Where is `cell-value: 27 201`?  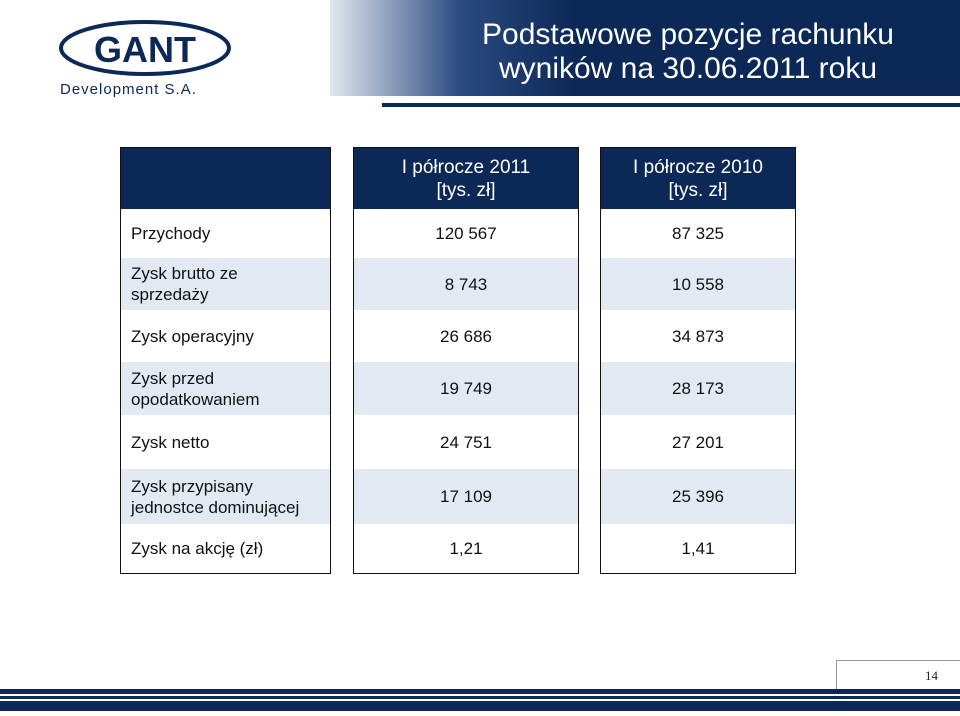 cell-value: 27 201 is located at coordinates (698, 442).